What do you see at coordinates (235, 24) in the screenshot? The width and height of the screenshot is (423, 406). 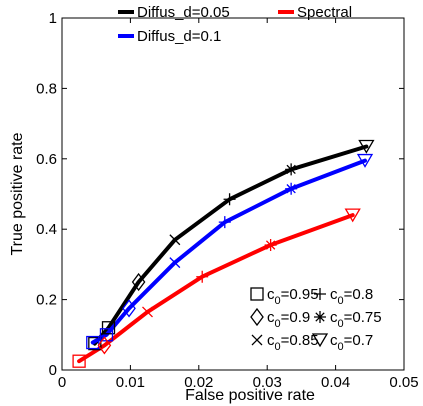 I see `legend: Diffus_d=0.05 Spectral Diffus_d=0.1` at bounding box center [235, 24].